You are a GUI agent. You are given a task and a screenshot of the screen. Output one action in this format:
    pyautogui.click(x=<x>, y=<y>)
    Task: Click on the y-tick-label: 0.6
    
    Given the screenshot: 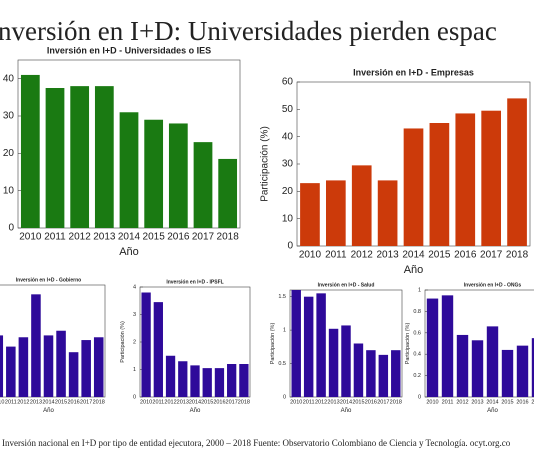 What is the action you would take?
    pyautogui.click(x=417, y=333)
    